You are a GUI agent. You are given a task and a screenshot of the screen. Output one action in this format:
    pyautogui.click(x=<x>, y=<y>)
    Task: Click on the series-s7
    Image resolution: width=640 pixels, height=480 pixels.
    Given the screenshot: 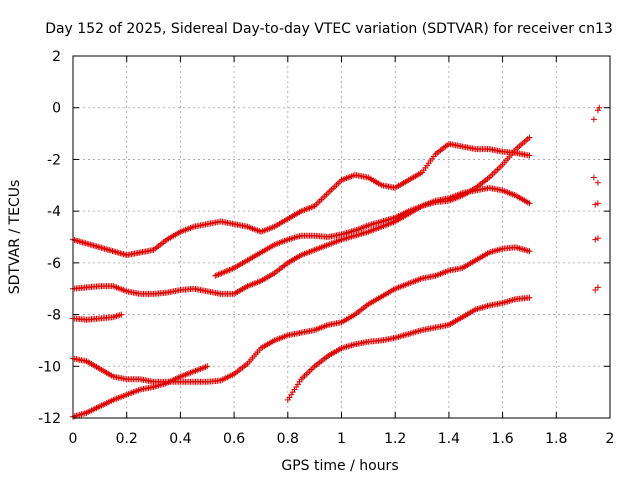 What is the action you would take?
    pyautogui.click(x=408, y=348)
    